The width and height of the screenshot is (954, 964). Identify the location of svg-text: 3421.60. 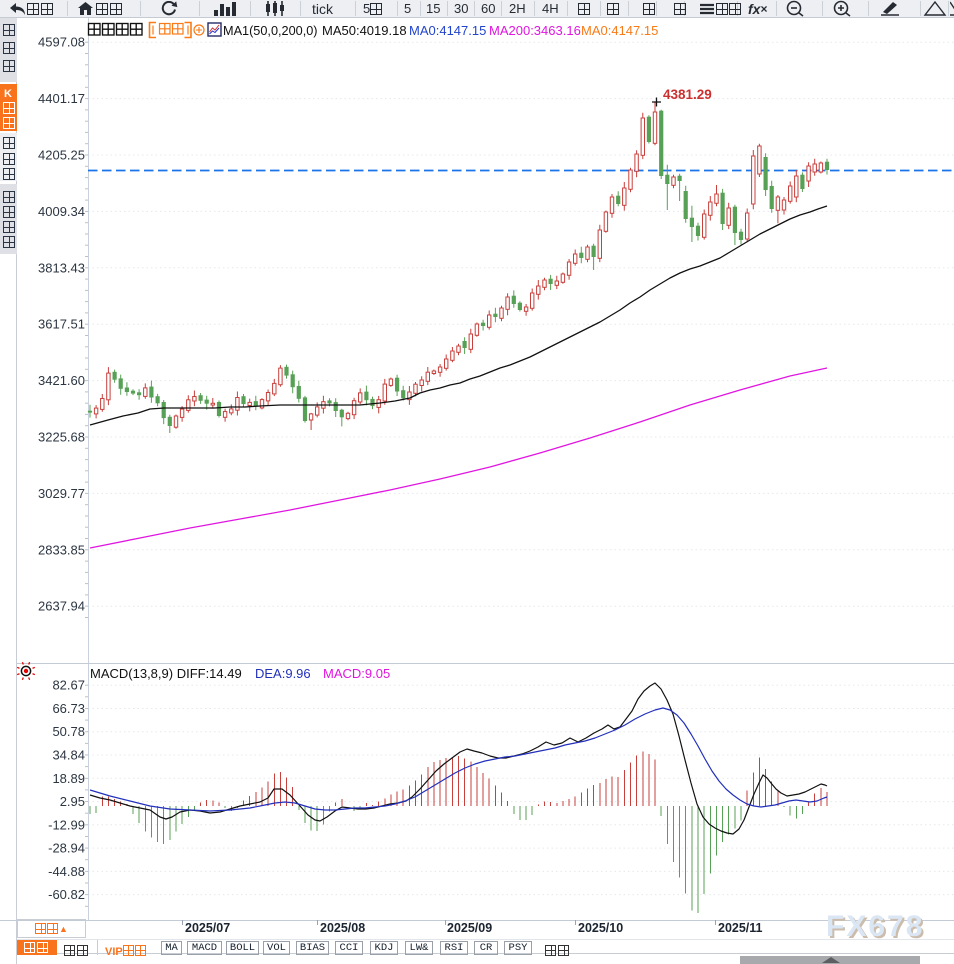
(61, 380).